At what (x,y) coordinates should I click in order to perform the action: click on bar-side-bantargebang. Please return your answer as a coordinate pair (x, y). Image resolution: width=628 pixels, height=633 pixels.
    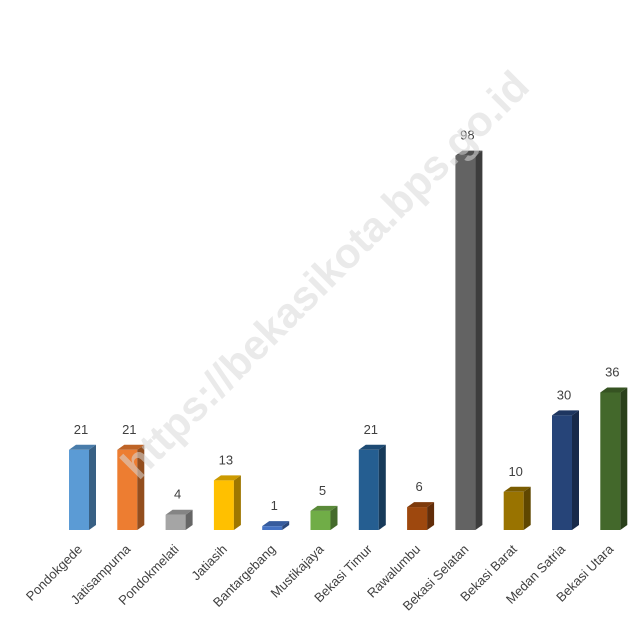
    Looking at the image, I should click on (286, 525).